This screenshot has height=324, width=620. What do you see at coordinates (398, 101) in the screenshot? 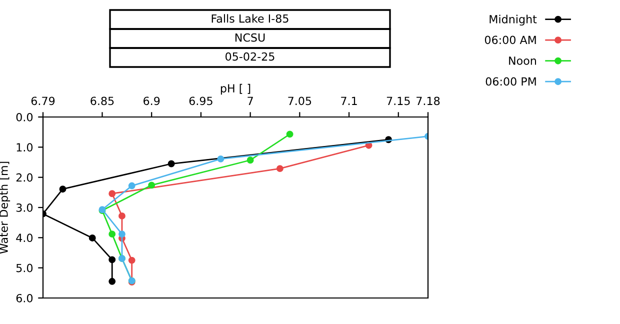
I see `x-tick-label: 7.15` at bounding box center [398, 101].